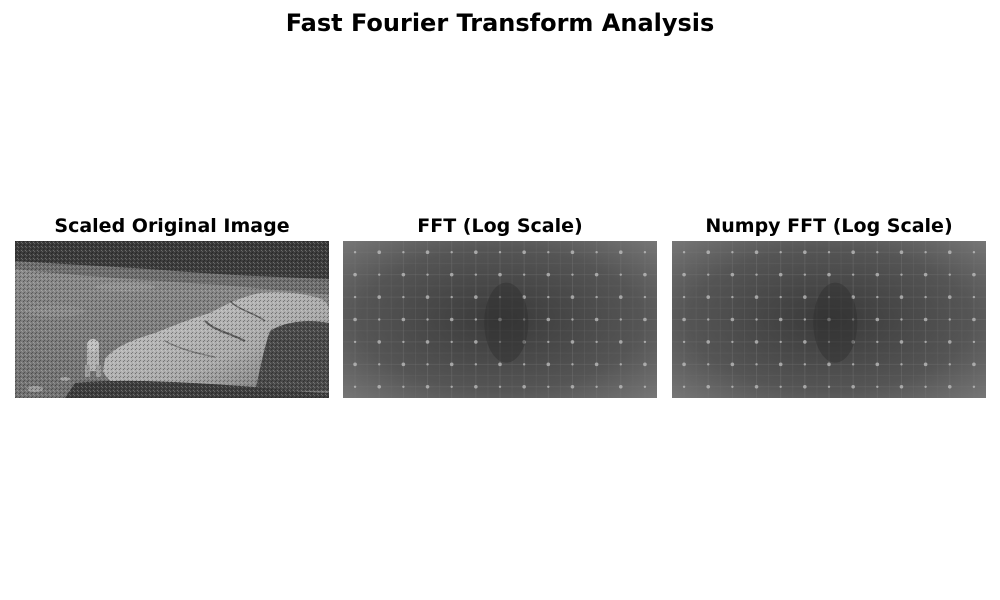 This screenshot has width=1000, height=600. I want to click on panel-original: Scaled Original Image, so click(172, 305).